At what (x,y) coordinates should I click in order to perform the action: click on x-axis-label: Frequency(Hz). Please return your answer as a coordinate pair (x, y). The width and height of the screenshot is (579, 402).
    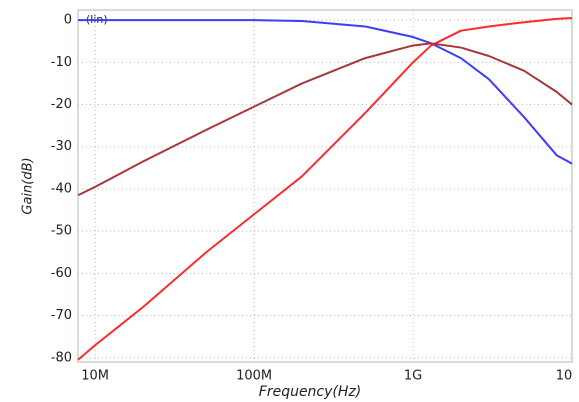
    Looking at the image, I should click on (310, 392).